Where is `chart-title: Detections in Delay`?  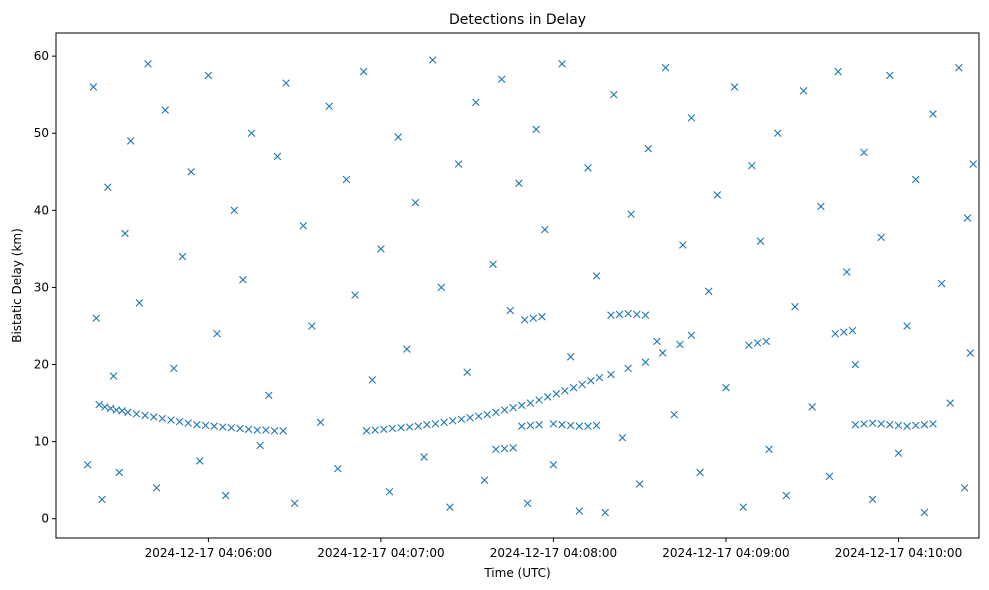 chart-title: Detections in Delay is located at coordinates (517, 20).